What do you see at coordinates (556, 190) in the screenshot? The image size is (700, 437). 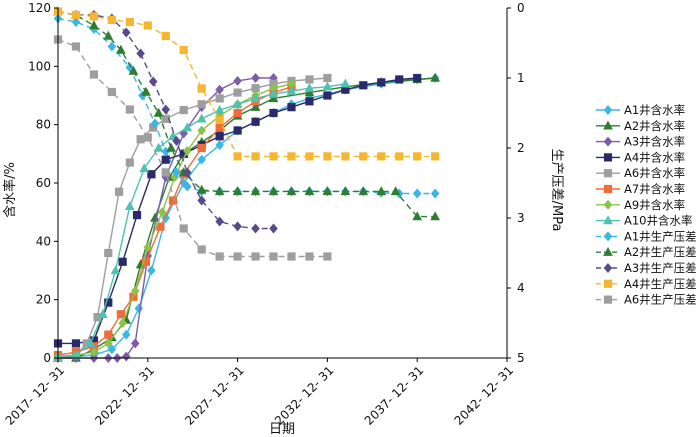 I see `y-axis-label-right: 生产压差/MPa` at bounding box center [556, 190].